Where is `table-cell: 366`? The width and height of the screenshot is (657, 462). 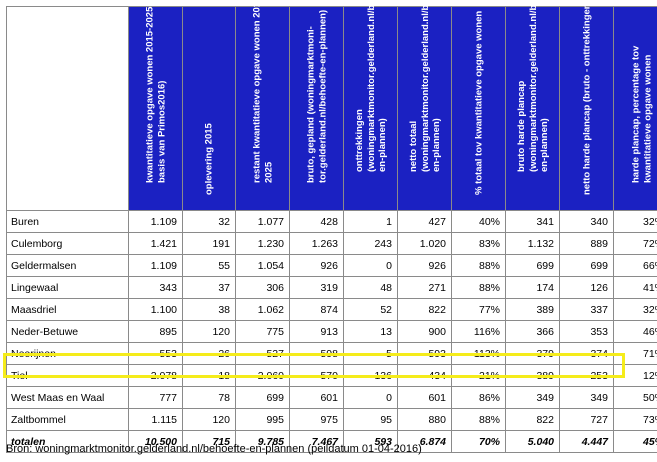
table-cell: 366 is located at coordinates (532, 331).